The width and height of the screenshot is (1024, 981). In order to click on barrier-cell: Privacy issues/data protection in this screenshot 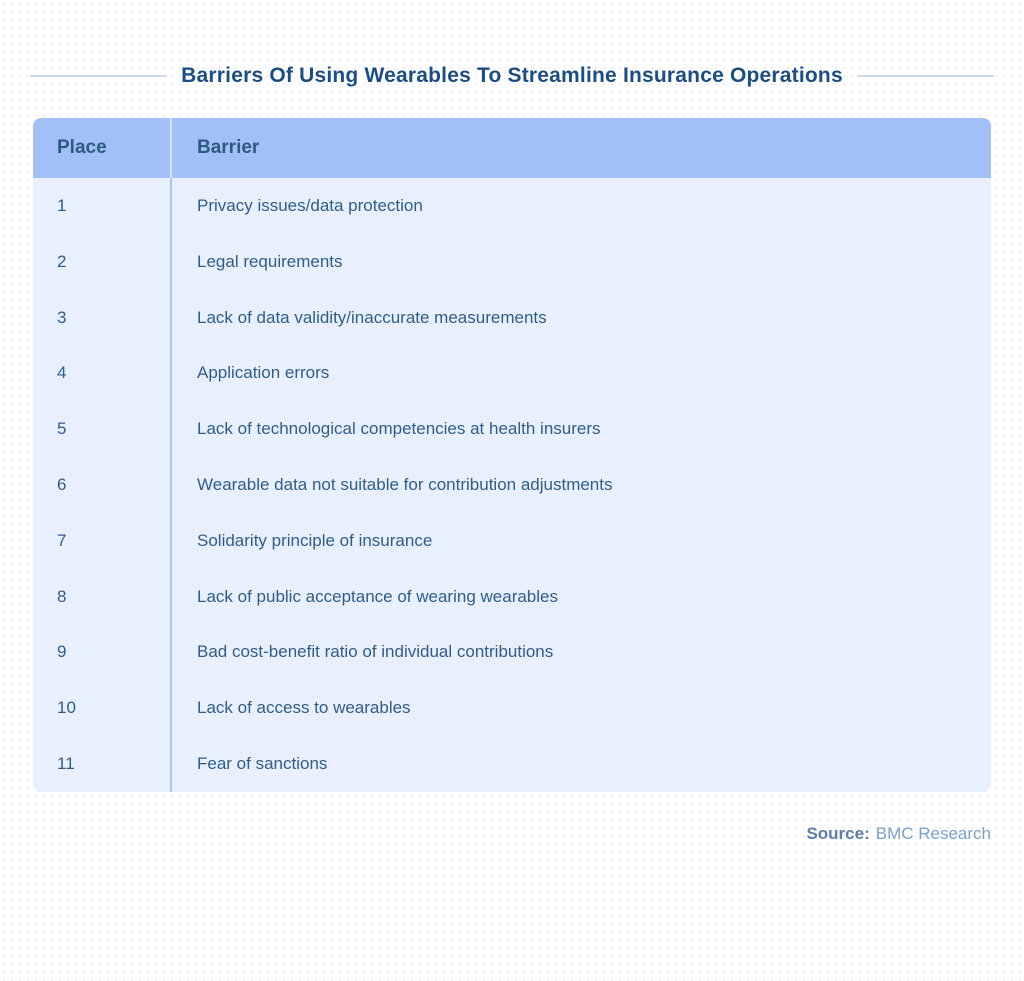, I will do `click(580, 206)`.